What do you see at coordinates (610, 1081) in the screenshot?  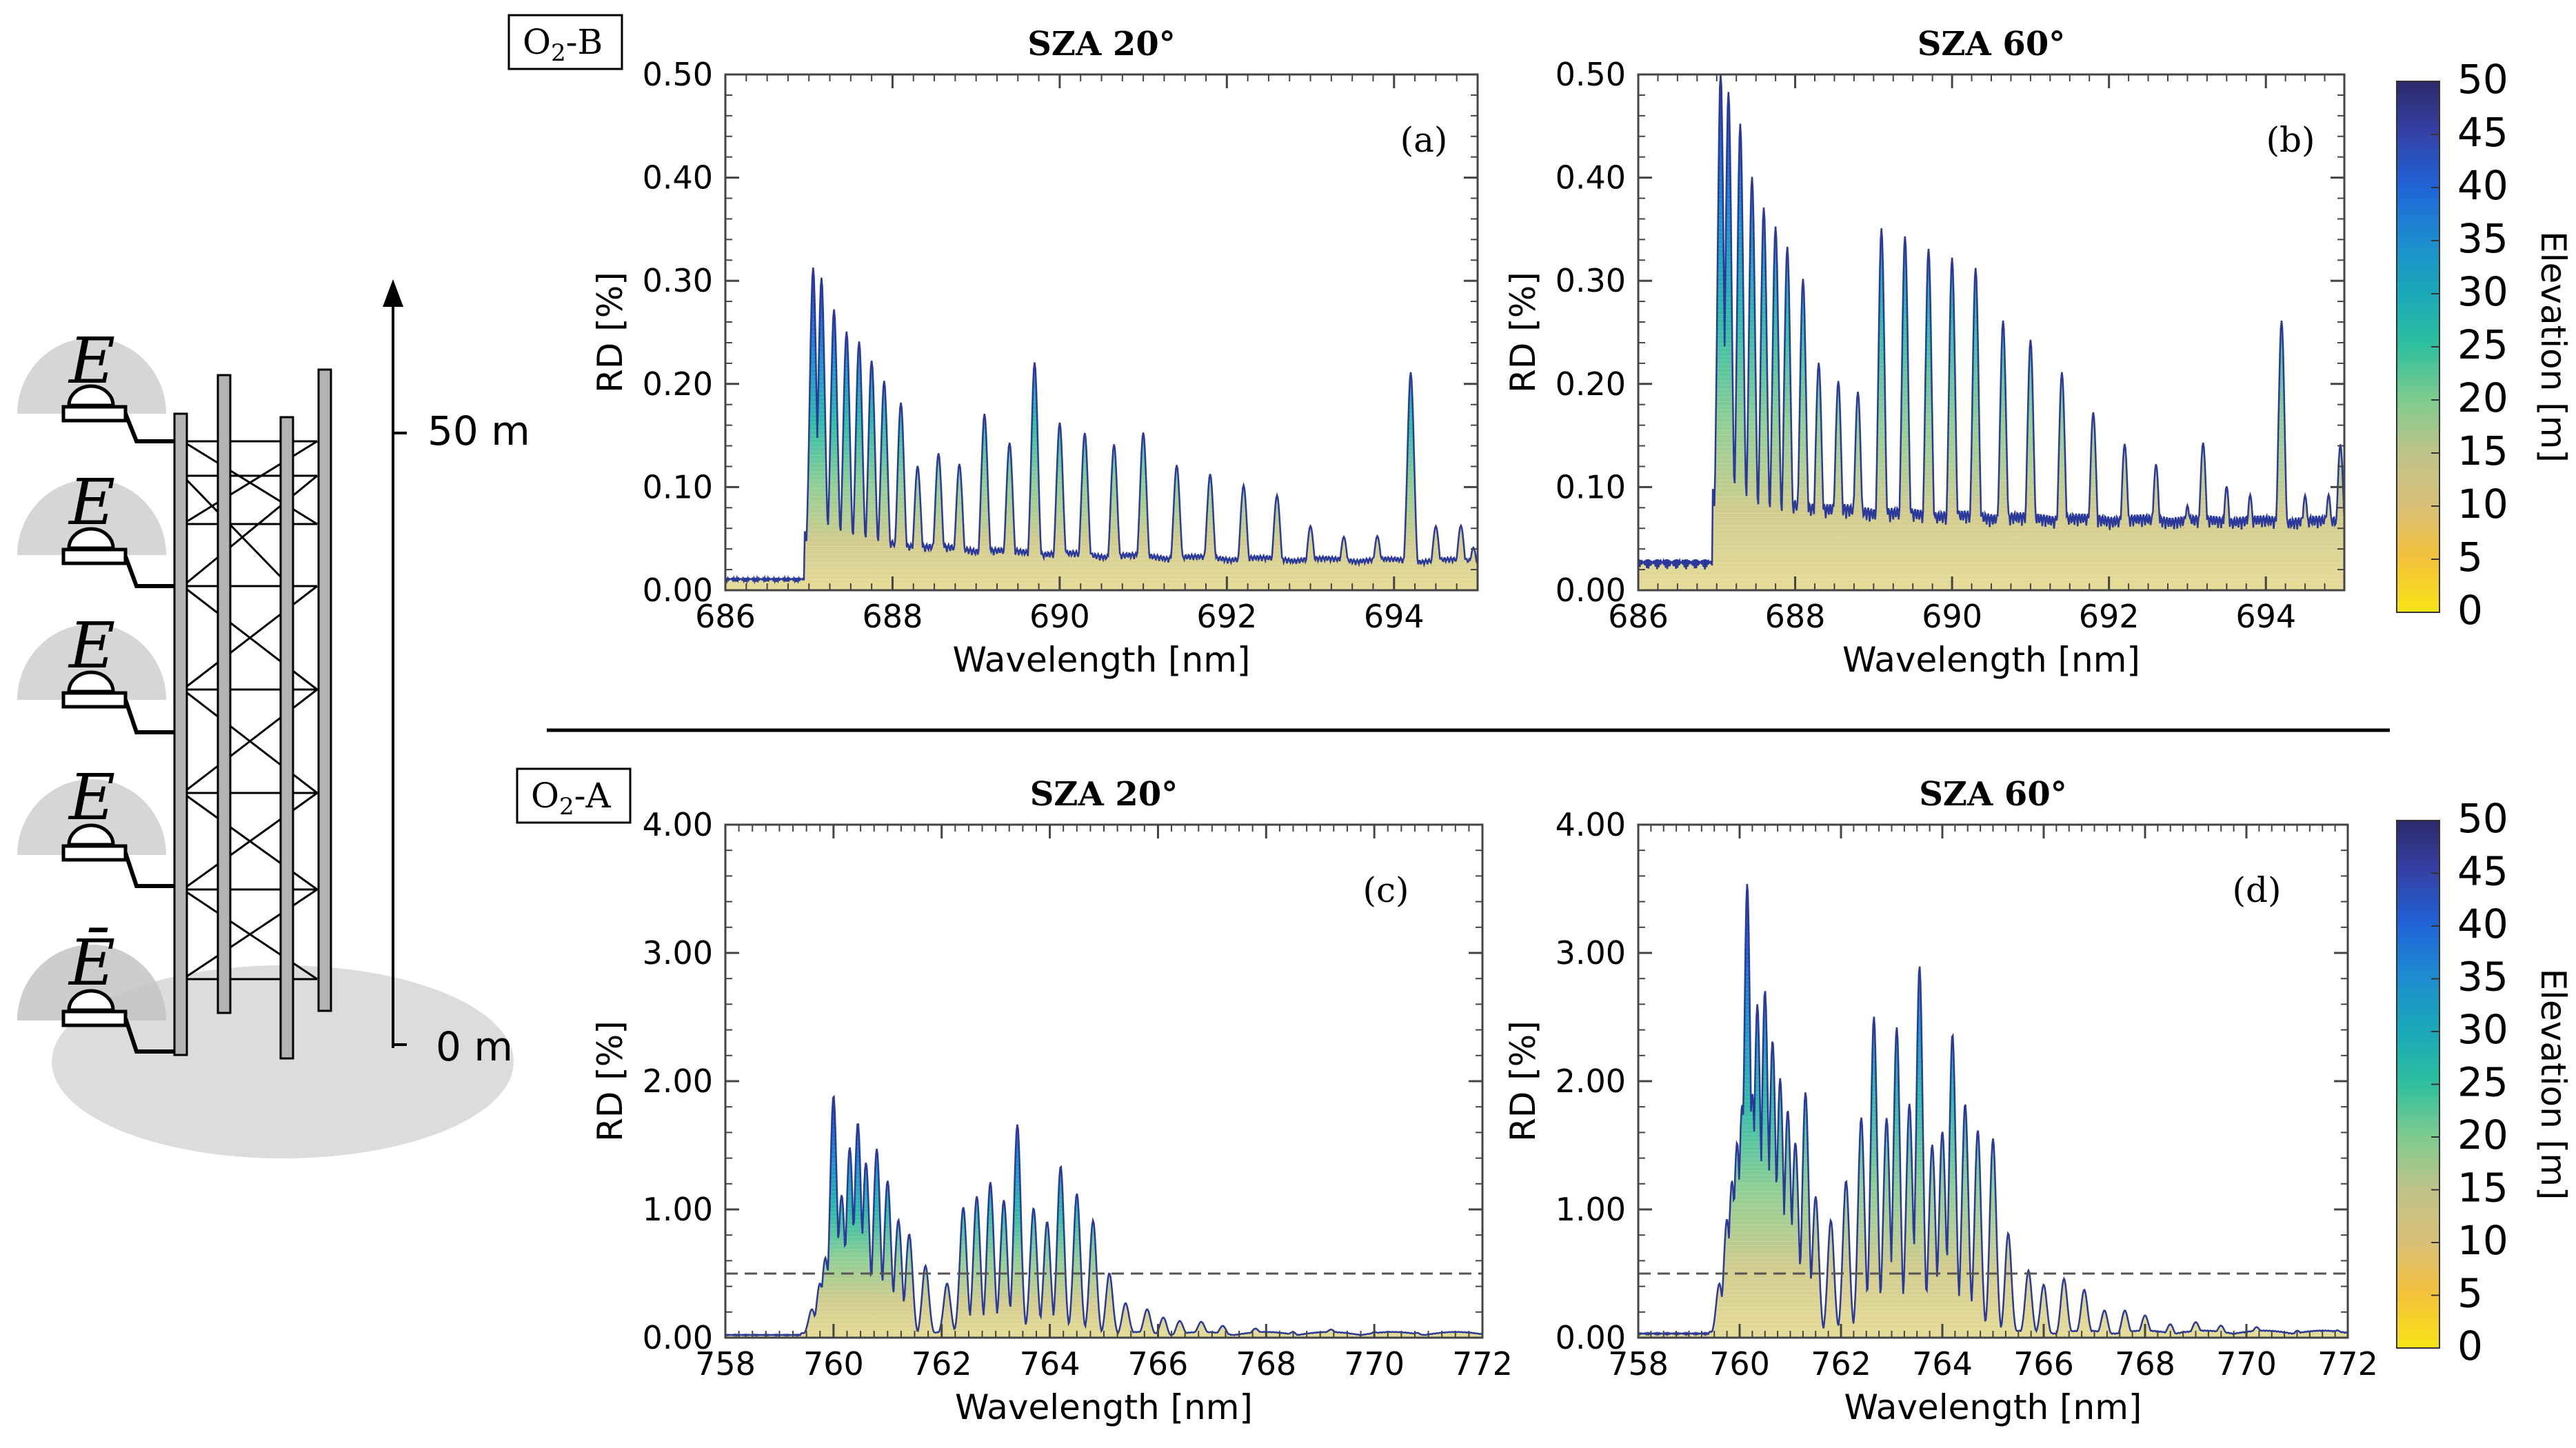 I see `y-axis-label-c: RD [%]` at bounding box center [610, 1081].